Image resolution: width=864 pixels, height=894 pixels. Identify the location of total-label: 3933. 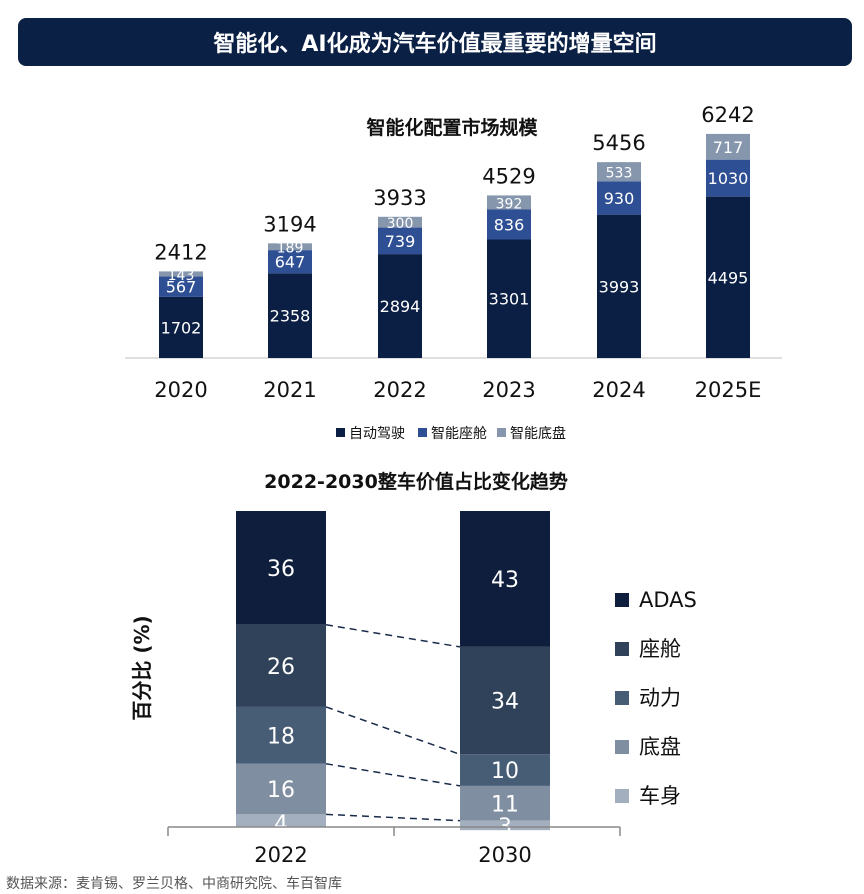
(399, 198).